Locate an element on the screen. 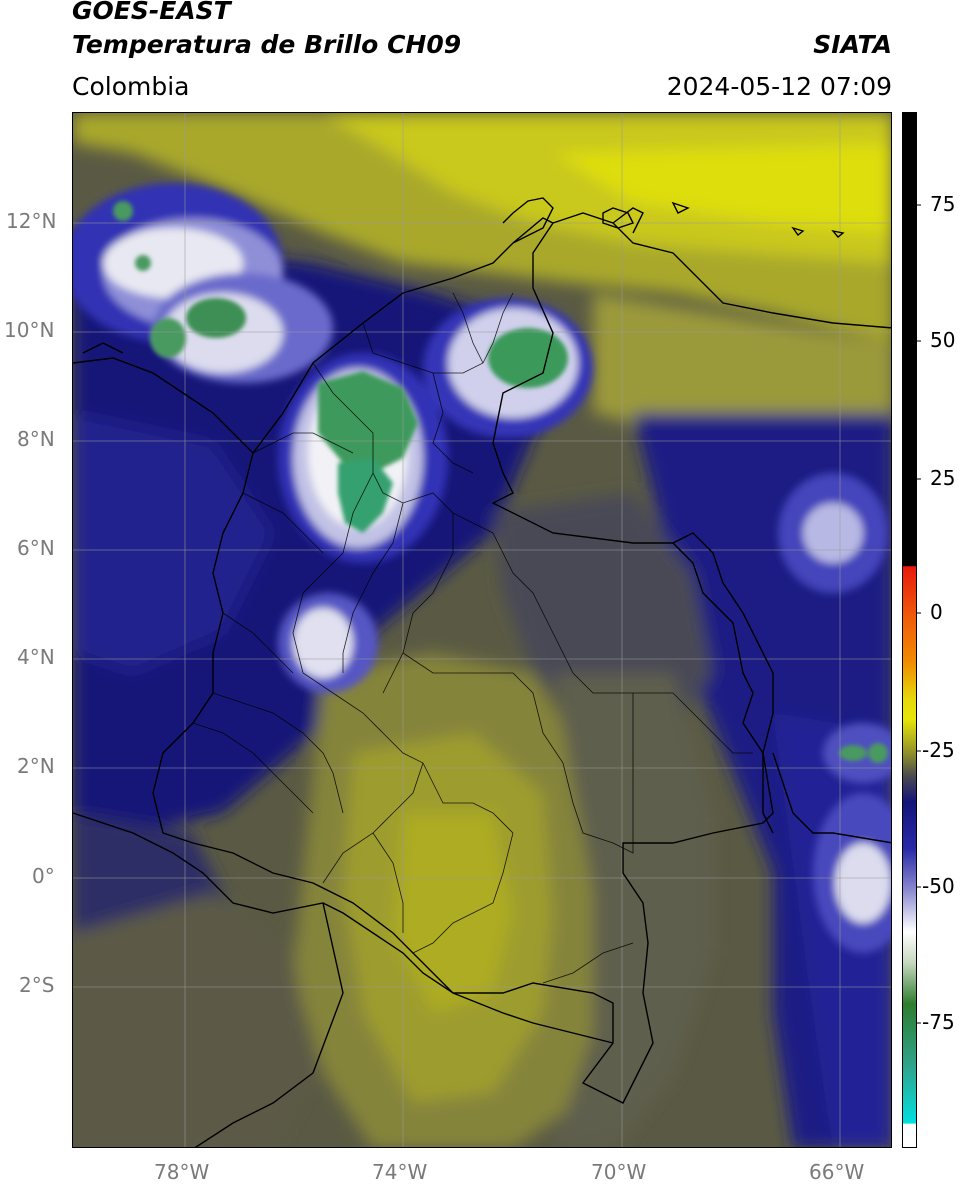 This screenshot has width=966, height=1190. lon-label-78w: 78°W is located at coordinates (182, 1172).